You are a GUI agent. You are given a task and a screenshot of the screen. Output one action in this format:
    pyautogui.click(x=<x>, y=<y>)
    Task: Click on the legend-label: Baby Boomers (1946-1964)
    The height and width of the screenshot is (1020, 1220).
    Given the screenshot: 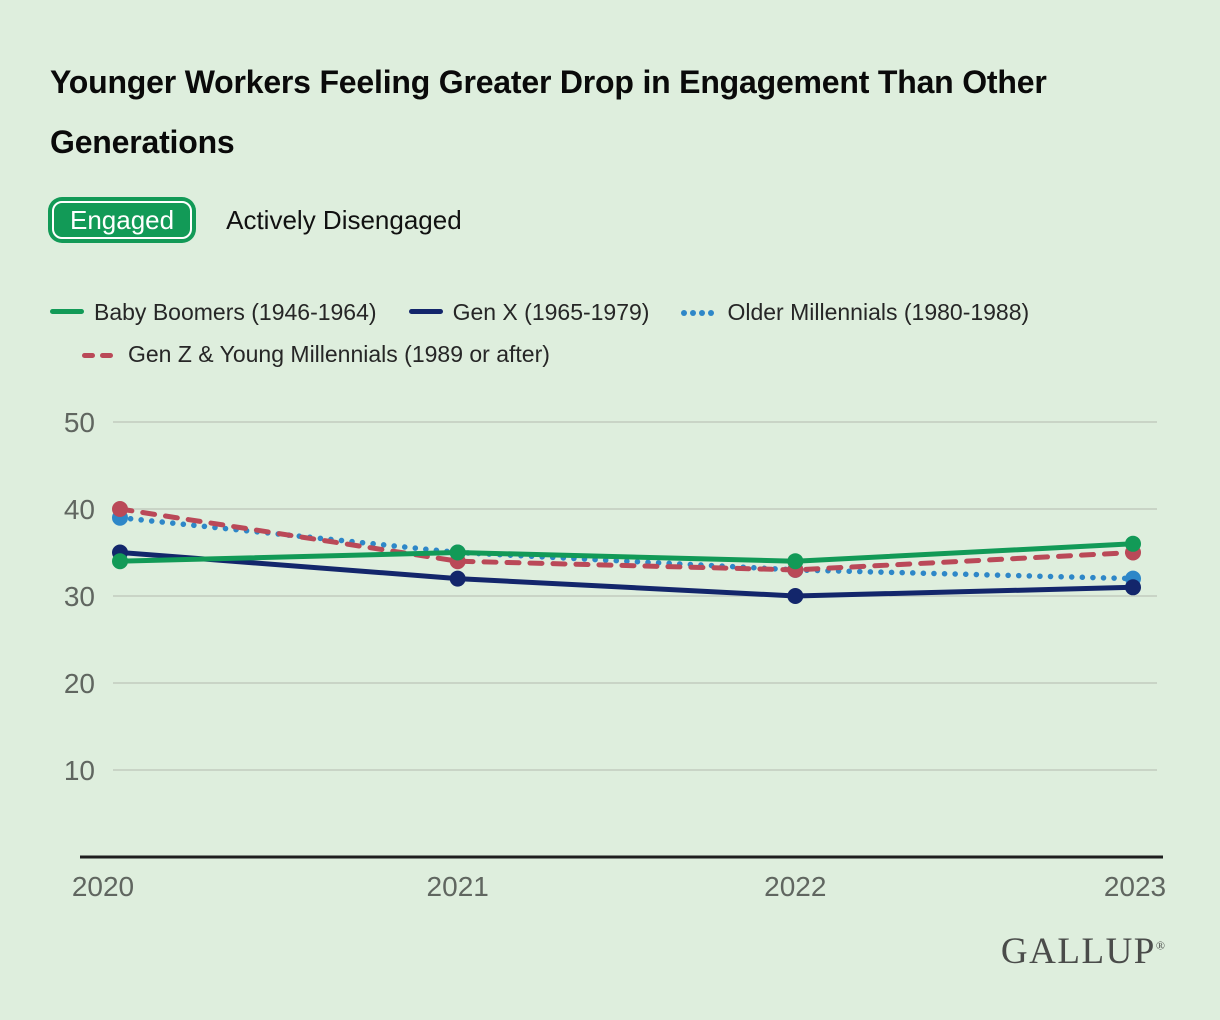 What is the action you would take?
    pyautogui.click(x=235, y=312)
    